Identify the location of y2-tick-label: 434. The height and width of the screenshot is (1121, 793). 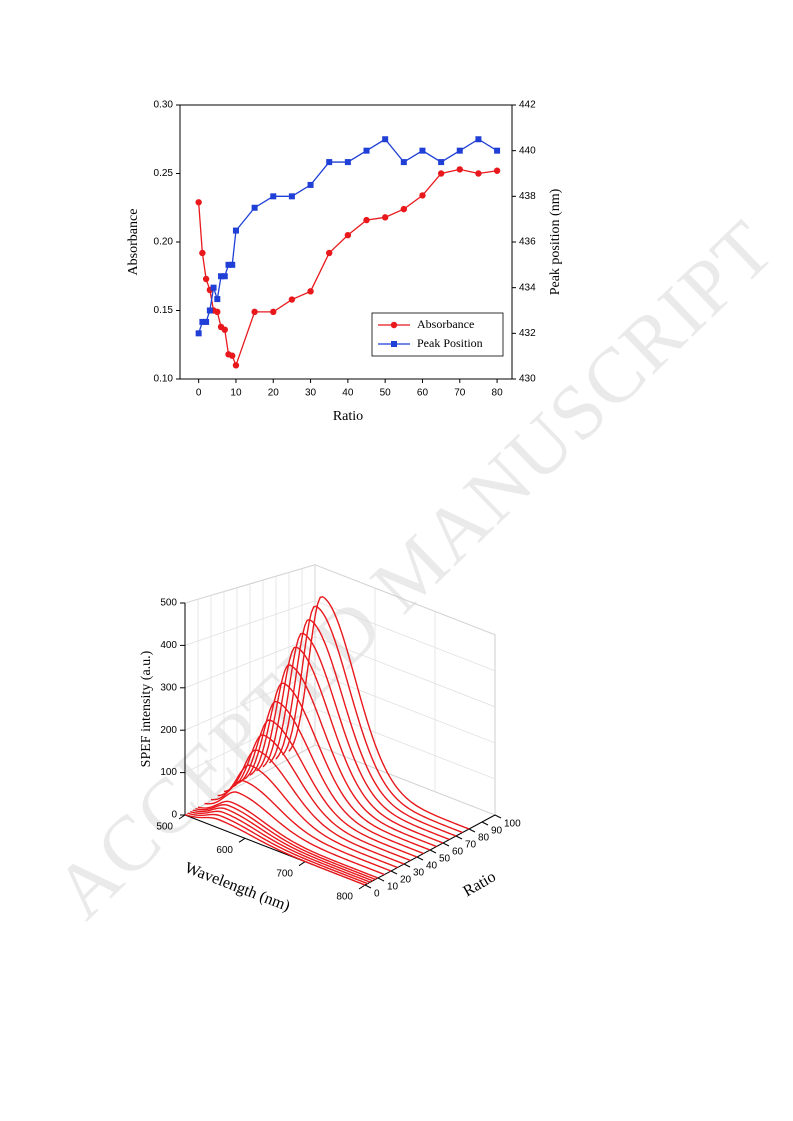
(527, 287).